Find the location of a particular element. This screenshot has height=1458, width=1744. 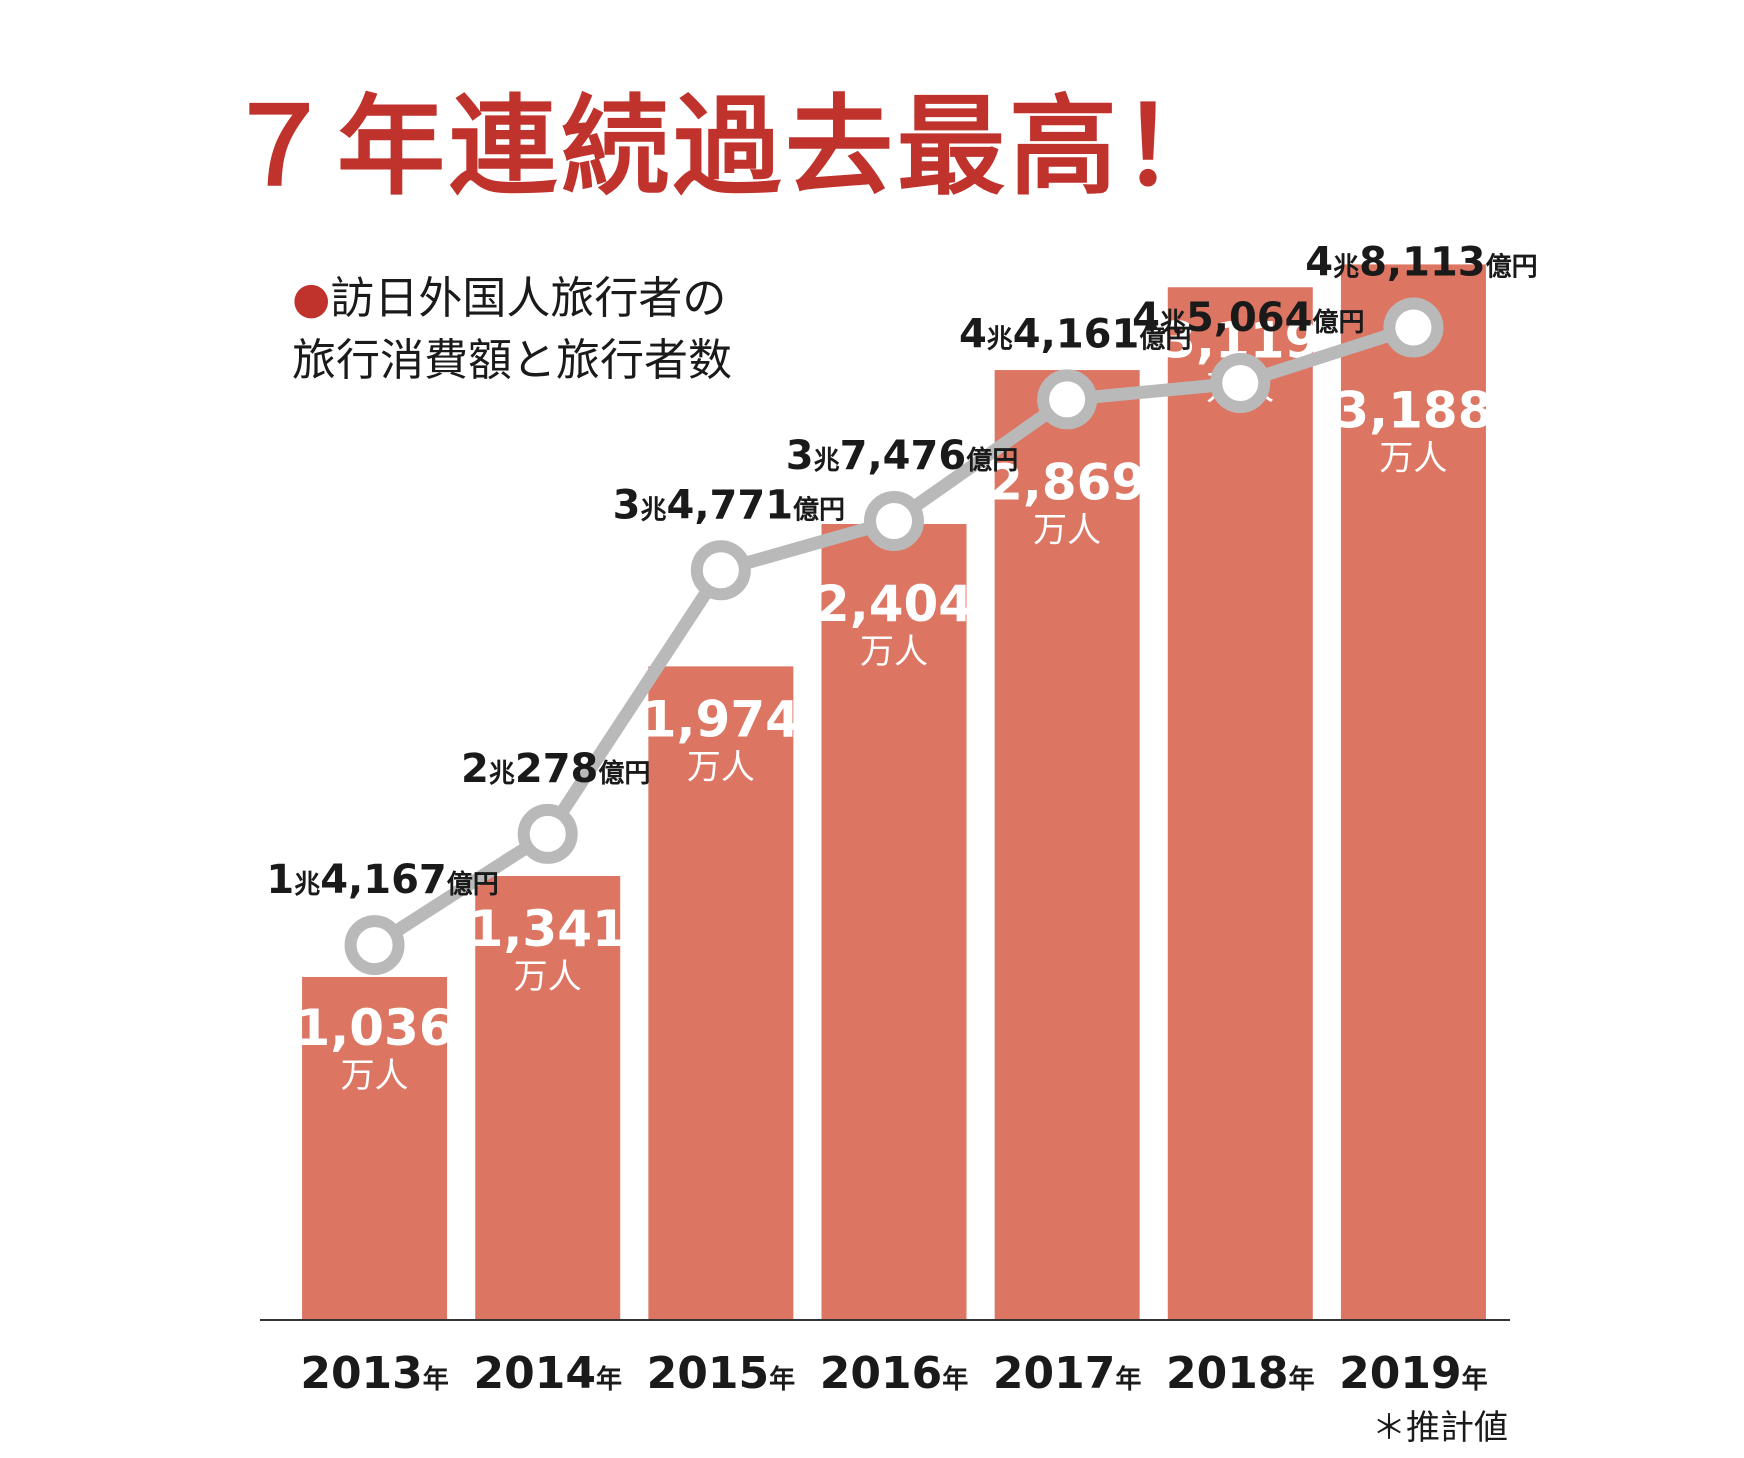

line-value-label: 4兆4,161億円 is located at coordinates (1075, 334).